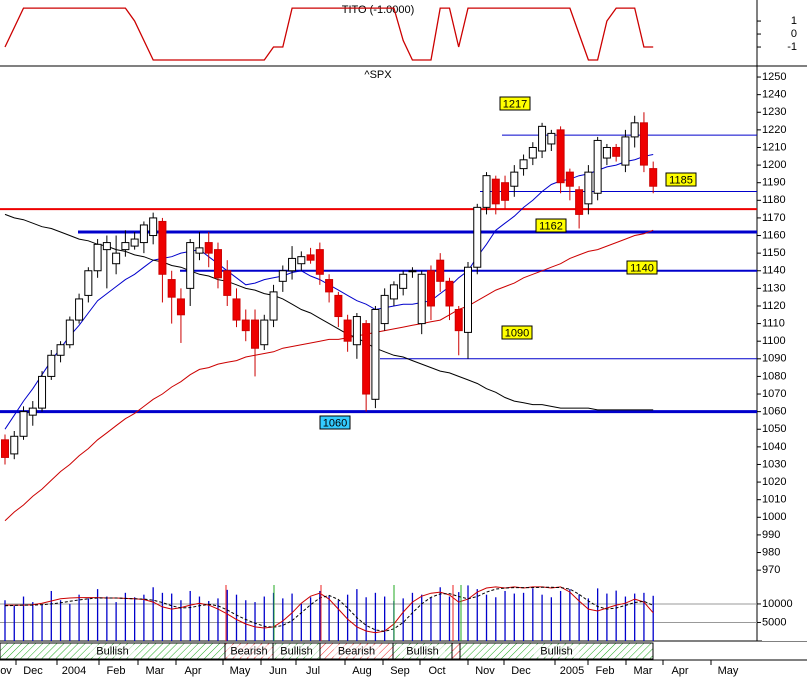  What do you see at coordinates (485, 671) in the screenshot?
I see `x-tick-label: Nov` at bounding box center [485, 671].